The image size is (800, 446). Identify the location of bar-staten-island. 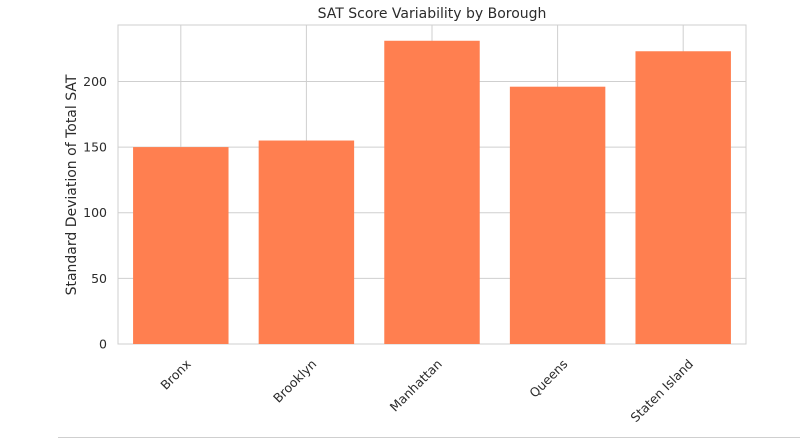
(683, 198).